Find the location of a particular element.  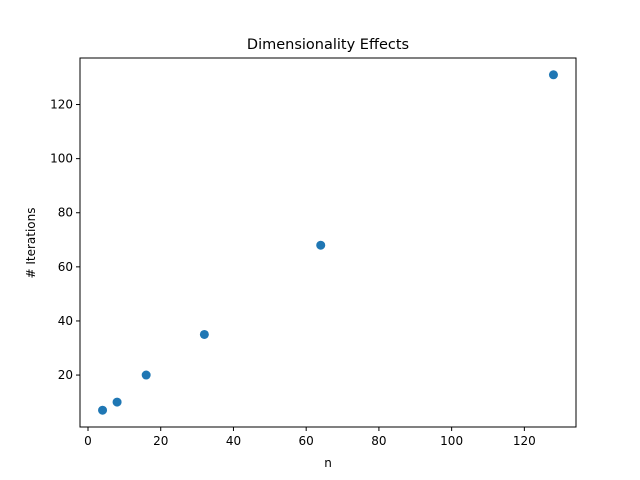

x-axis: 0 20 40 60 80 100 120 is located at coordinates (310, 437).